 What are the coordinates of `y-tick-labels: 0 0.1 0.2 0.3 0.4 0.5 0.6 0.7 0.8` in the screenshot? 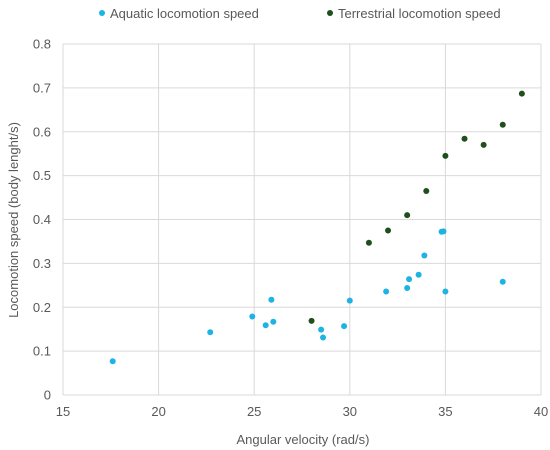 It's located at (42, 220).